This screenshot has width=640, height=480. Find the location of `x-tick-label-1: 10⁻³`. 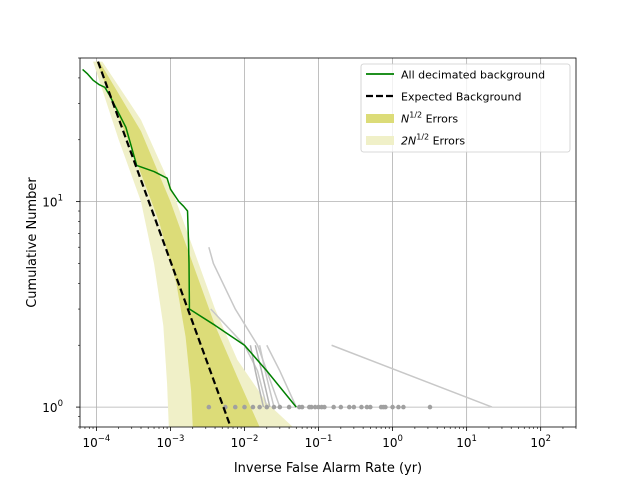

x-tick-label-1: 10⁻³ is located at coordinates (171, 442).